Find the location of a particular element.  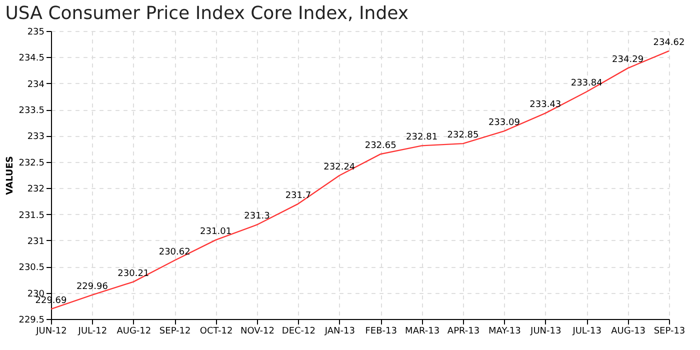

x-tick-label: MAR-13 is located at coordinates (422, 331).